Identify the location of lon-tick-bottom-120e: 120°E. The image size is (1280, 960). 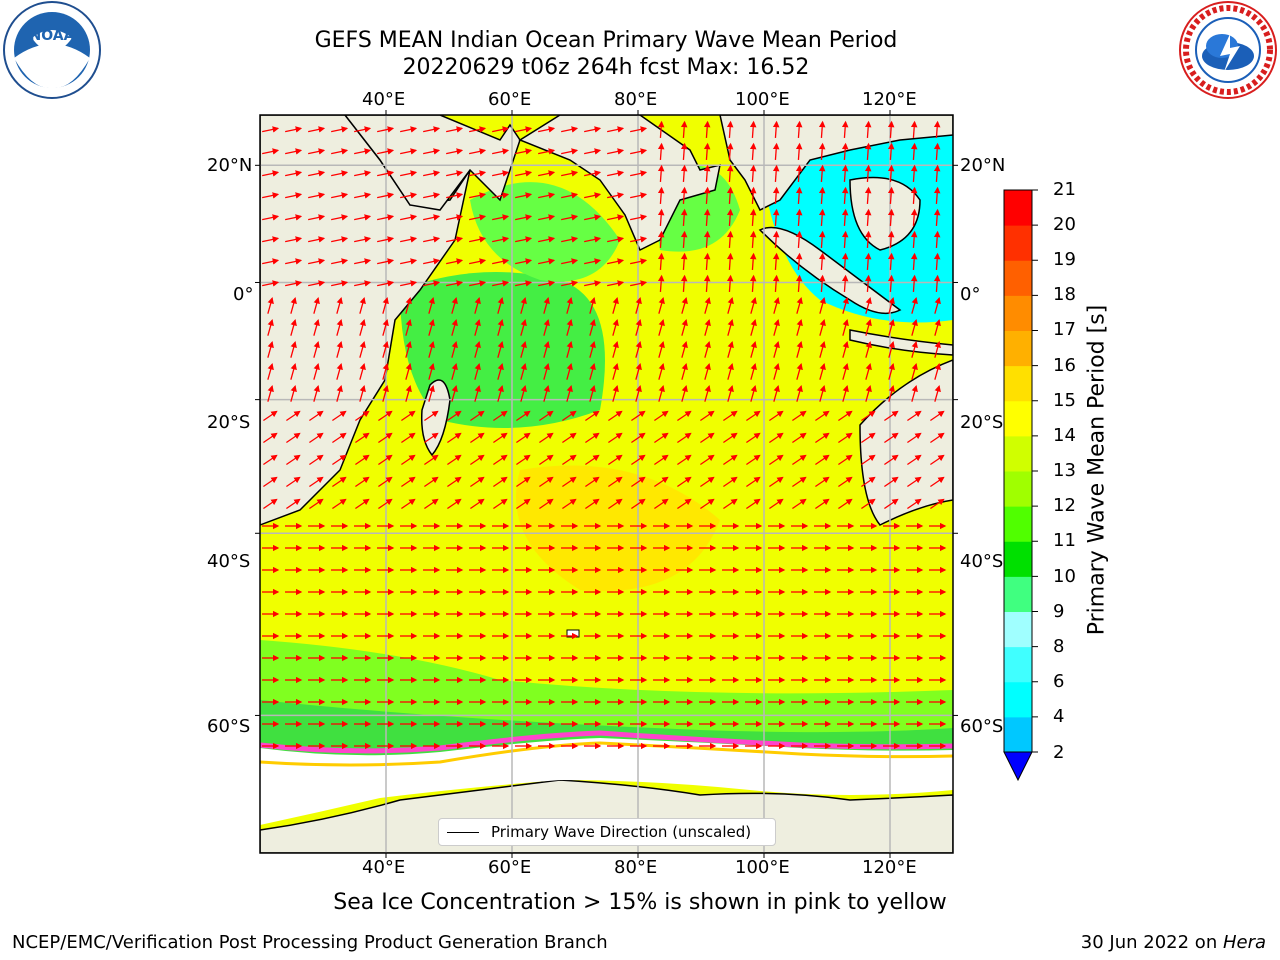
(889, 867).